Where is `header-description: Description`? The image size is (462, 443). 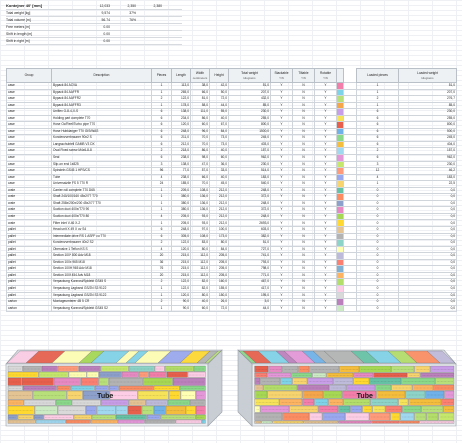
header-description: Description is located at coordinates (101, 75).